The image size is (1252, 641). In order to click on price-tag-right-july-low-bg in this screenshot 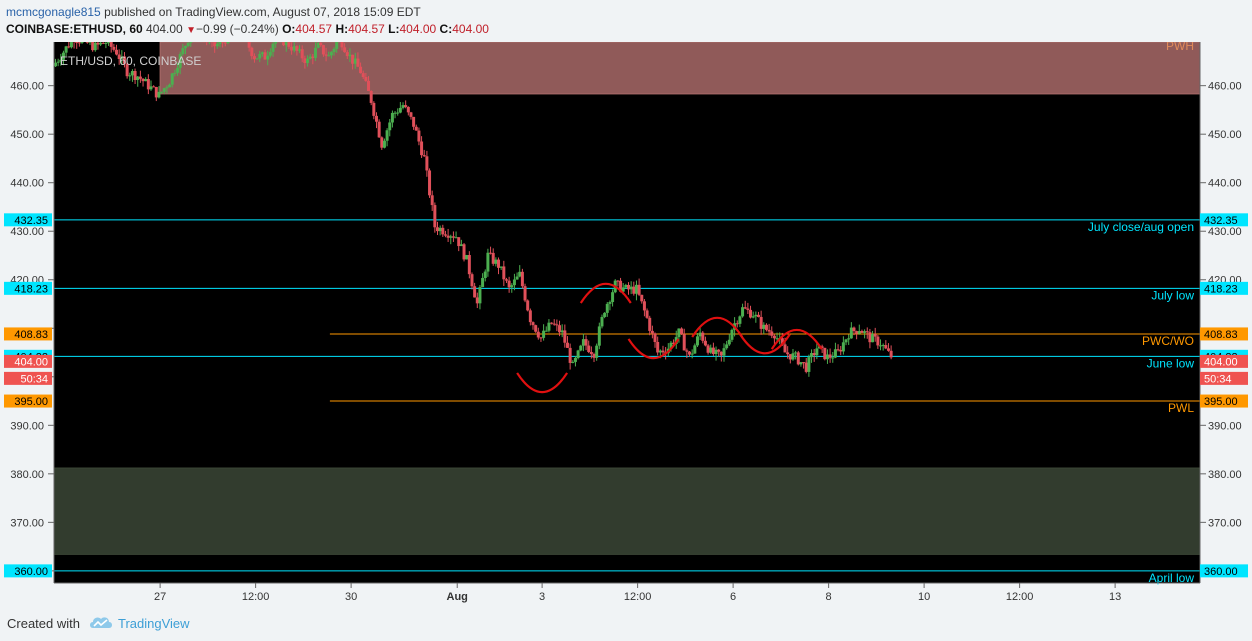, I will do `click(1224, 288)`.